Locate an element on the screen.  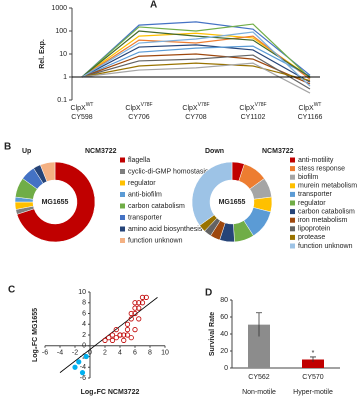
y-tick-label: 6 is located at coordinates (84, 313).